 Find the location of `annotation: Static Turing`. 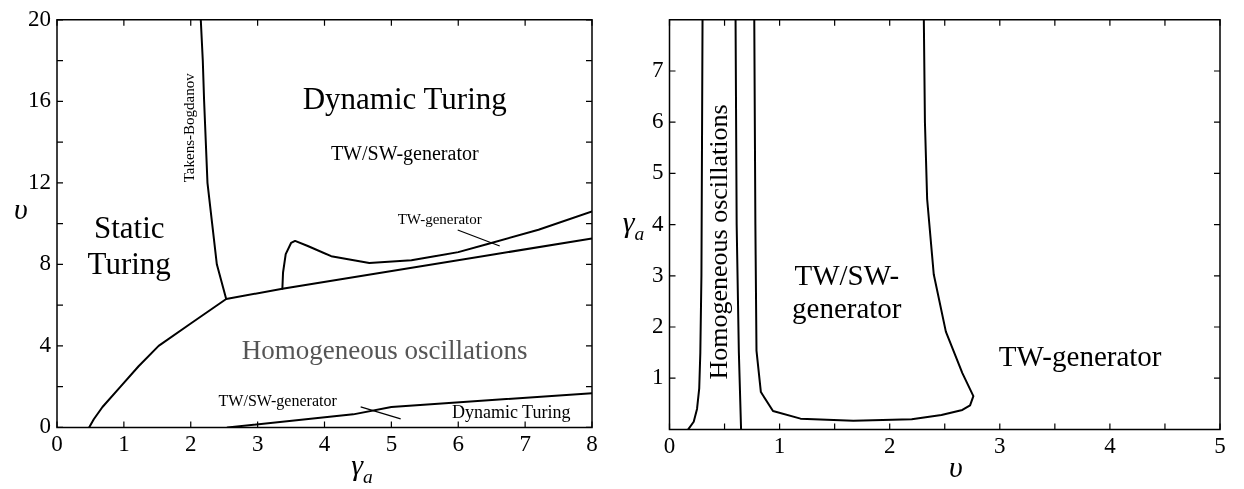

annotation: Static Turing is located at coordinates (129, 246).